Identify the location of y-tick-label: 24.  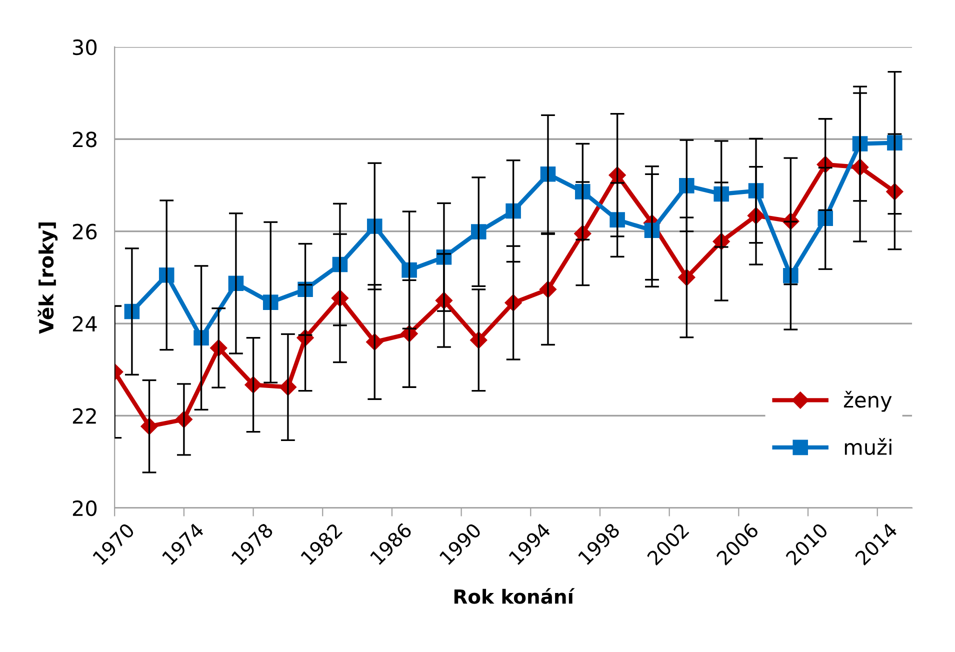
(84, 324).